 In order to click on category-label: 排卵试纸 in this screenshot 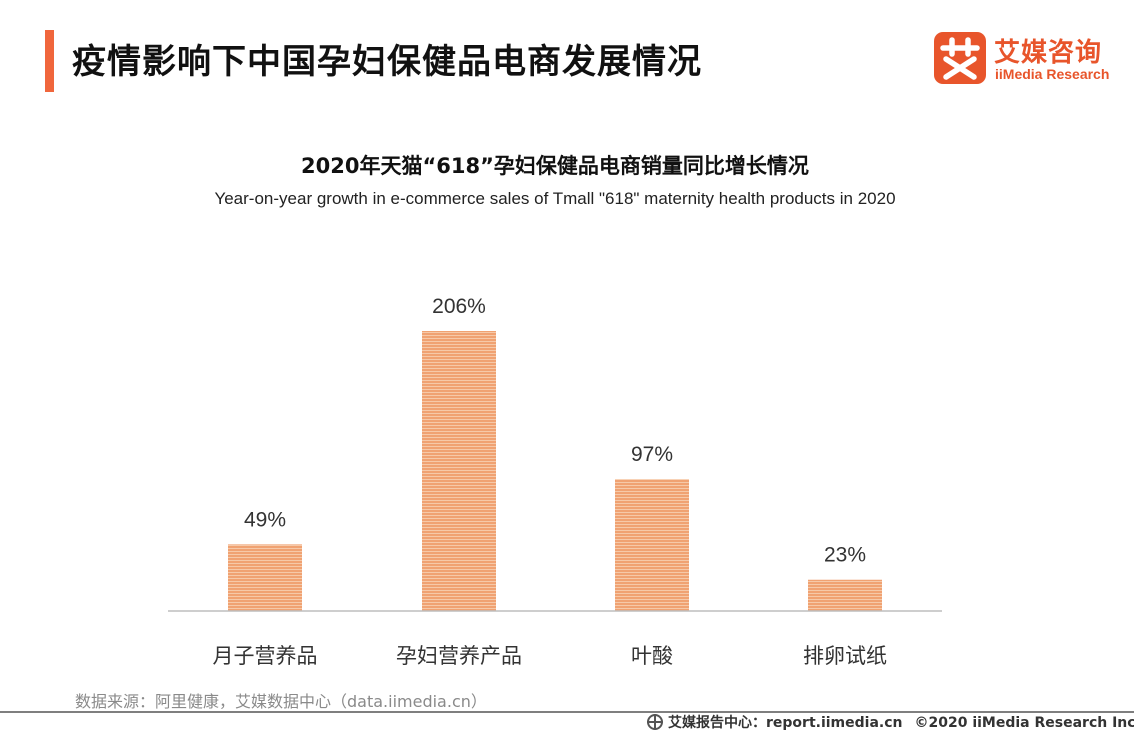, I will do `click(845, 656)`.